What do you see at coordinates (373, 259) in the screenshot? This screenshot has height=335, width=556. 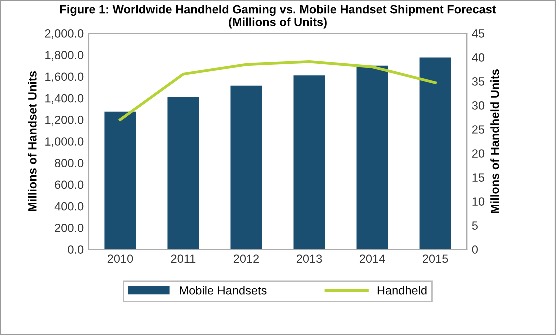 I see `x-tick-label: 2014` at bounding box center [373, 259].